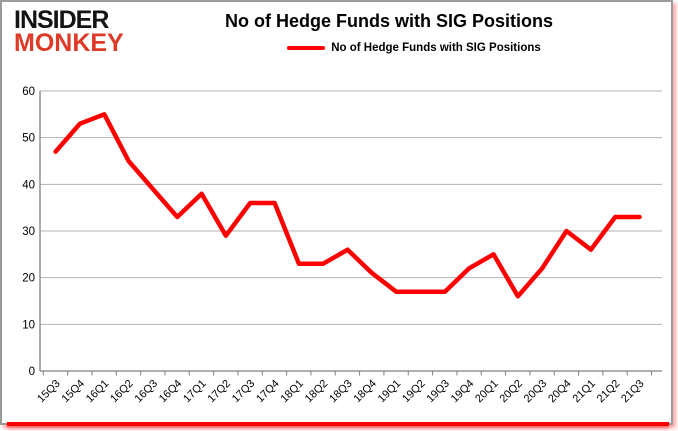 The image size is (678, 431). Describe the element at coordinates (338, 424) in the screenshot. I see `red-bottom-rule` at that location.